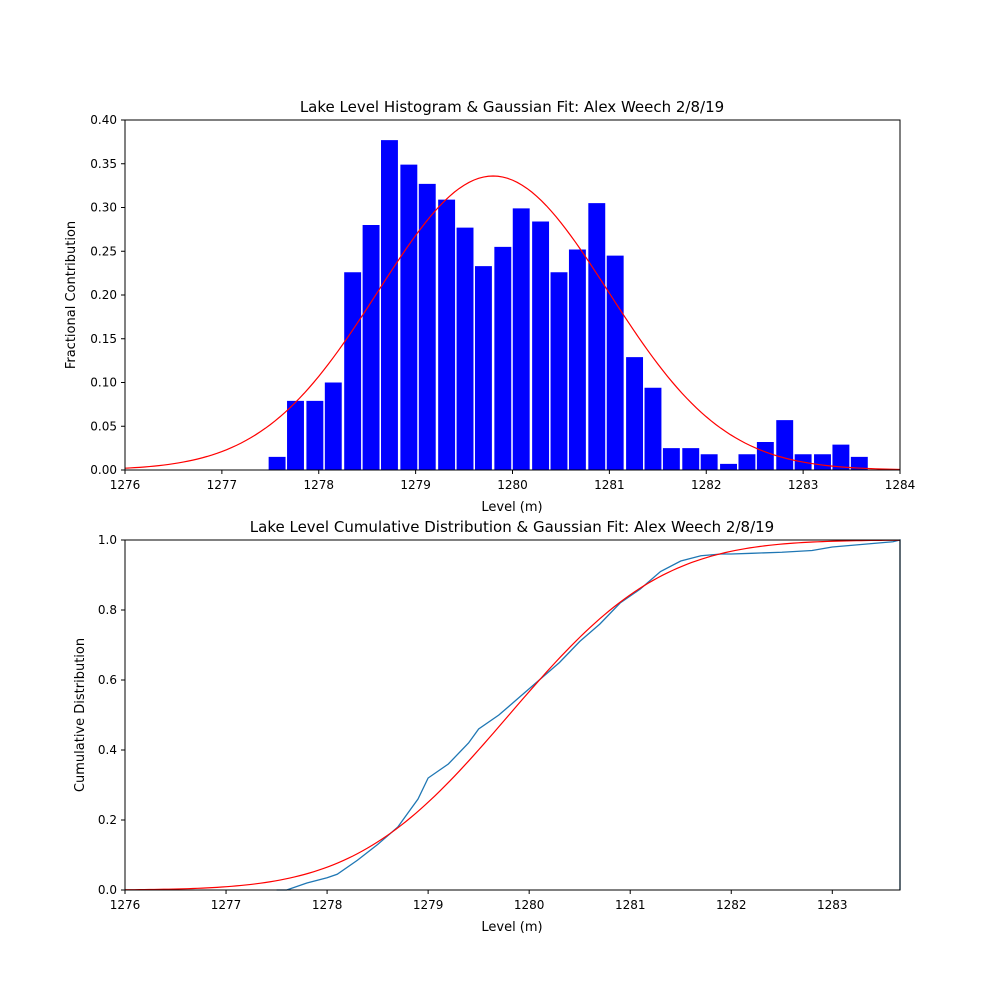  What do you see at coordinates (511, 507) in the screenshot?
I see `histogram-x-label: Level (m)` at bounding box center [511, 507].